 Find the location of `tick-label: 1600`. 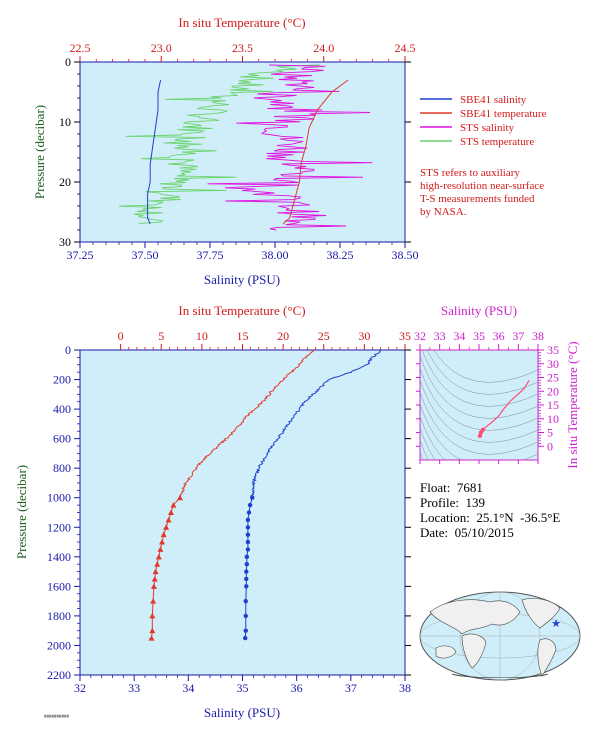

tick-label: 1600 is located at coordinates (59, 586).